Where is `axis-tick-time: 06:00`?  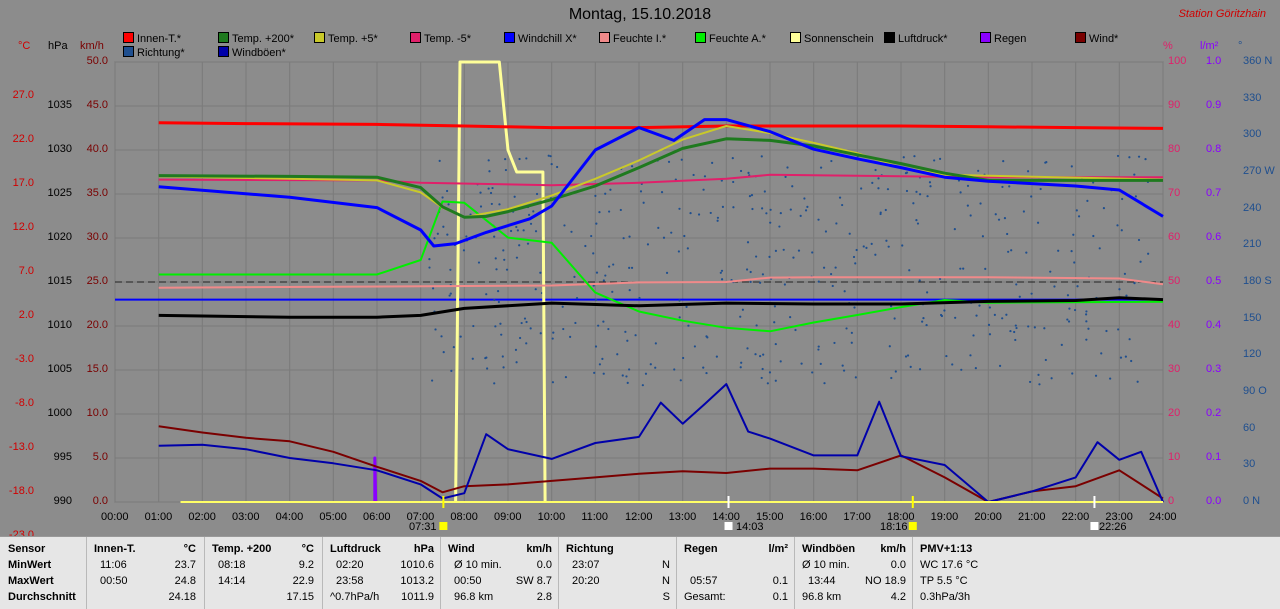 axis-tick-time: 06:00 is located at coordinates (377, 517).